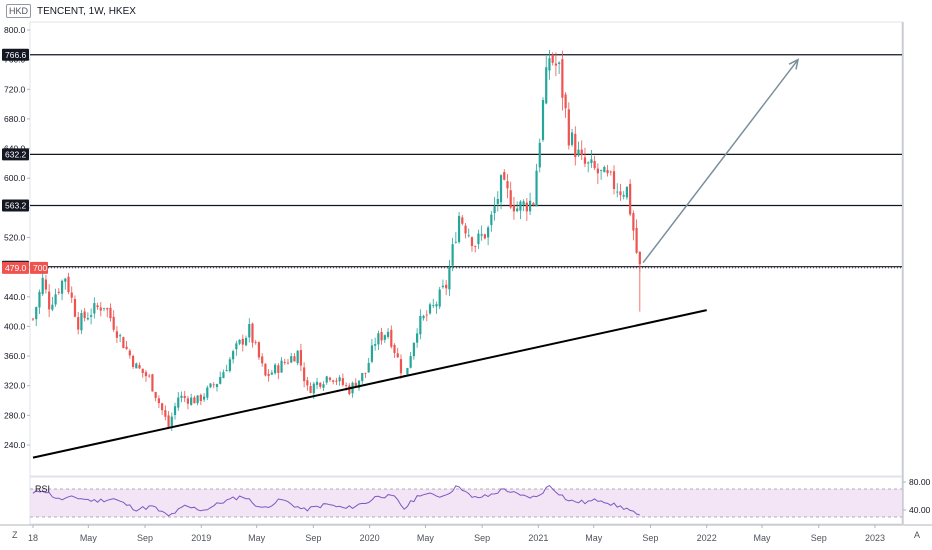 This screenshot has height=550, width=932. What do you see at coordinates (40, 268) in the screenshot?
I see `countdown-label: 700` at bounding box center [40, 268].